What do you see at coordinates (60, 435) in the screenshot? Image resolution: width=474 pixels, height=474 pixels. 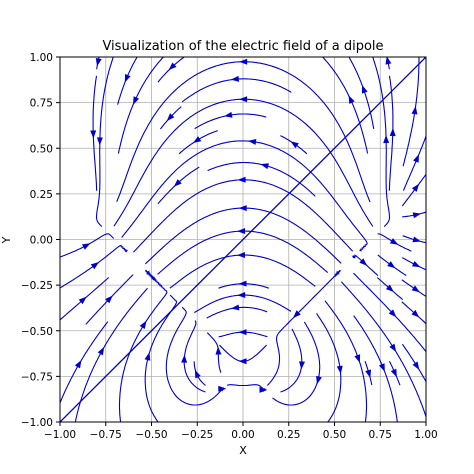 I see `x-tick-label-0: −1.00` at bounding box center [60, 435].